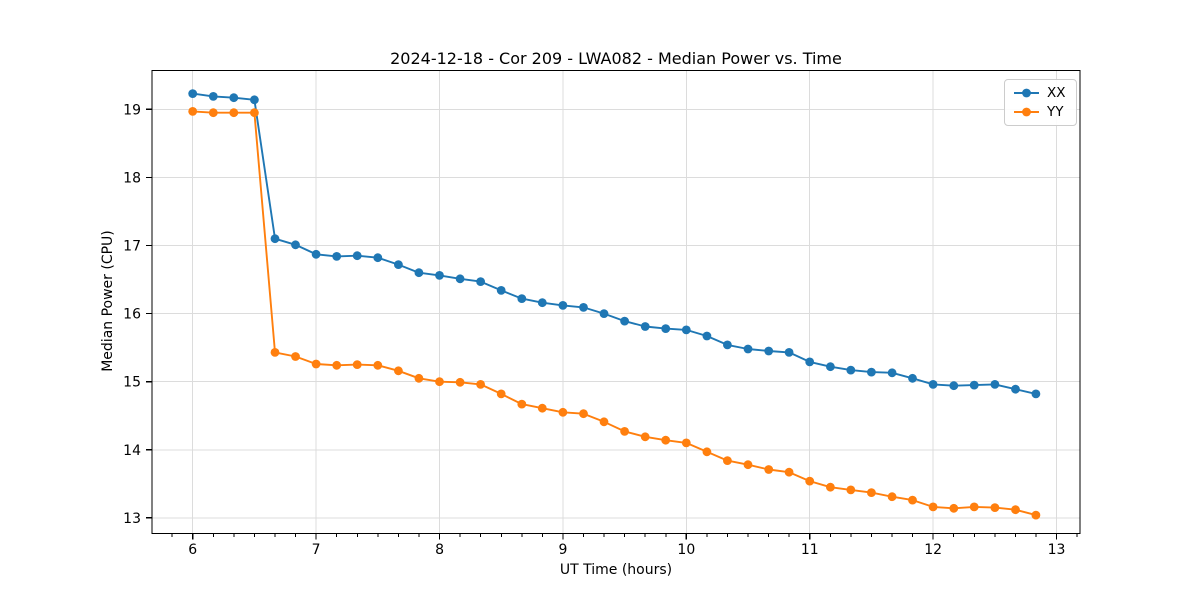 The image size is (1200, 600). What do you see at coordinates (933, 550) in the screenshot?
I see `x-tick-label: 12` at bounding box center [933, 550].